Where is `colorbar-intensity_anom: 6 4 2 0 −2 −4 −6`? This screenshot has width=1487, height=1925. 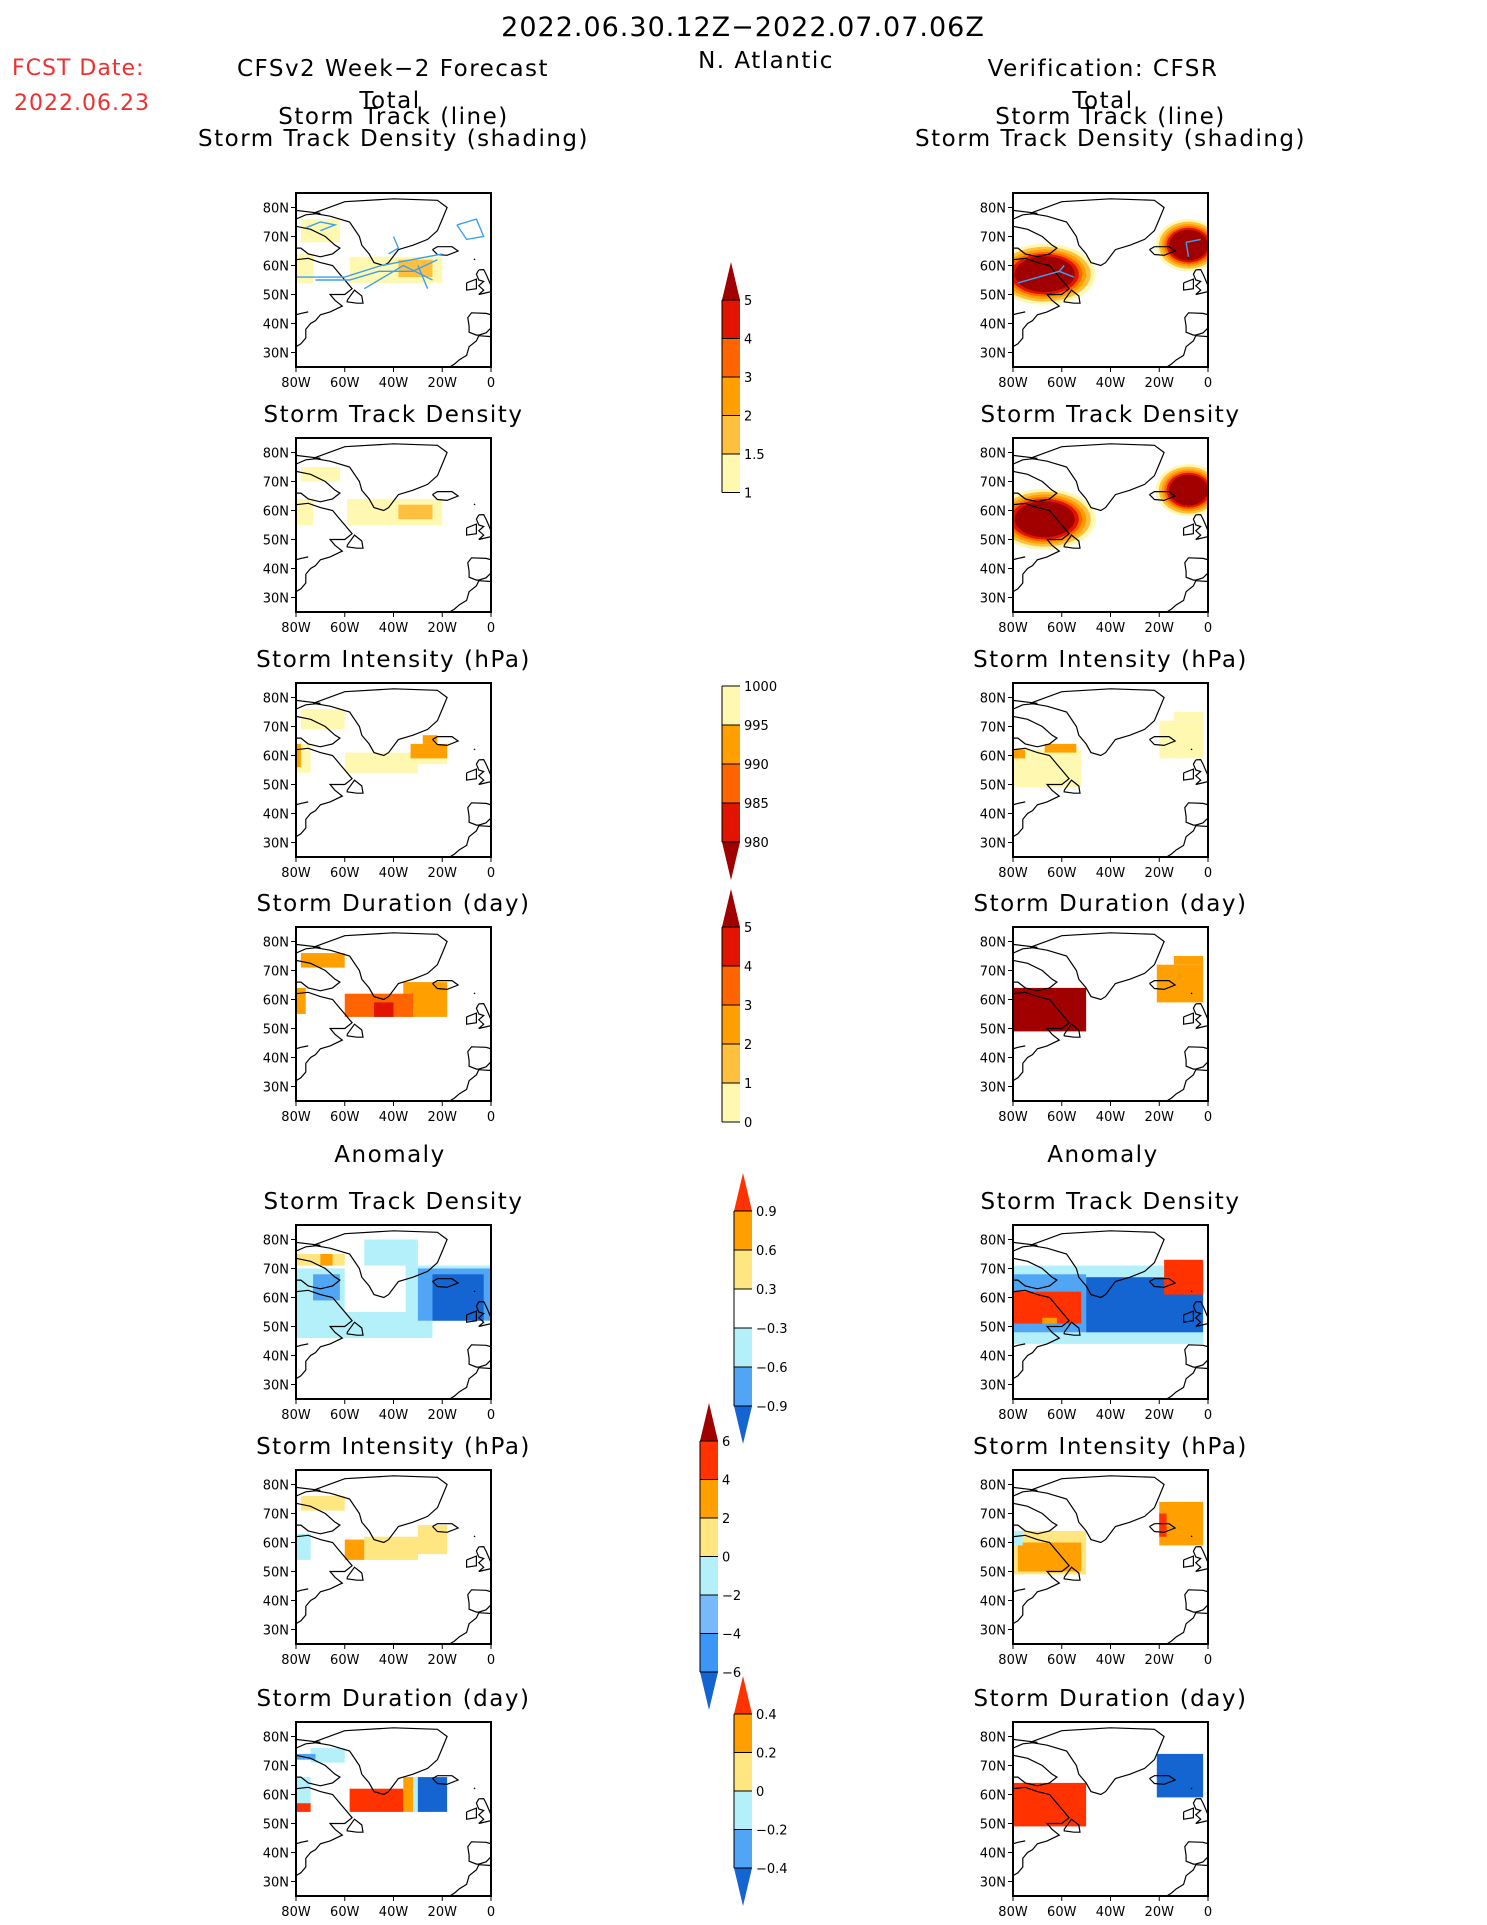
colorbar-intensity_anom: 6 4 2 0 −2 −4 −6 is located at coordinates (720, 1556).